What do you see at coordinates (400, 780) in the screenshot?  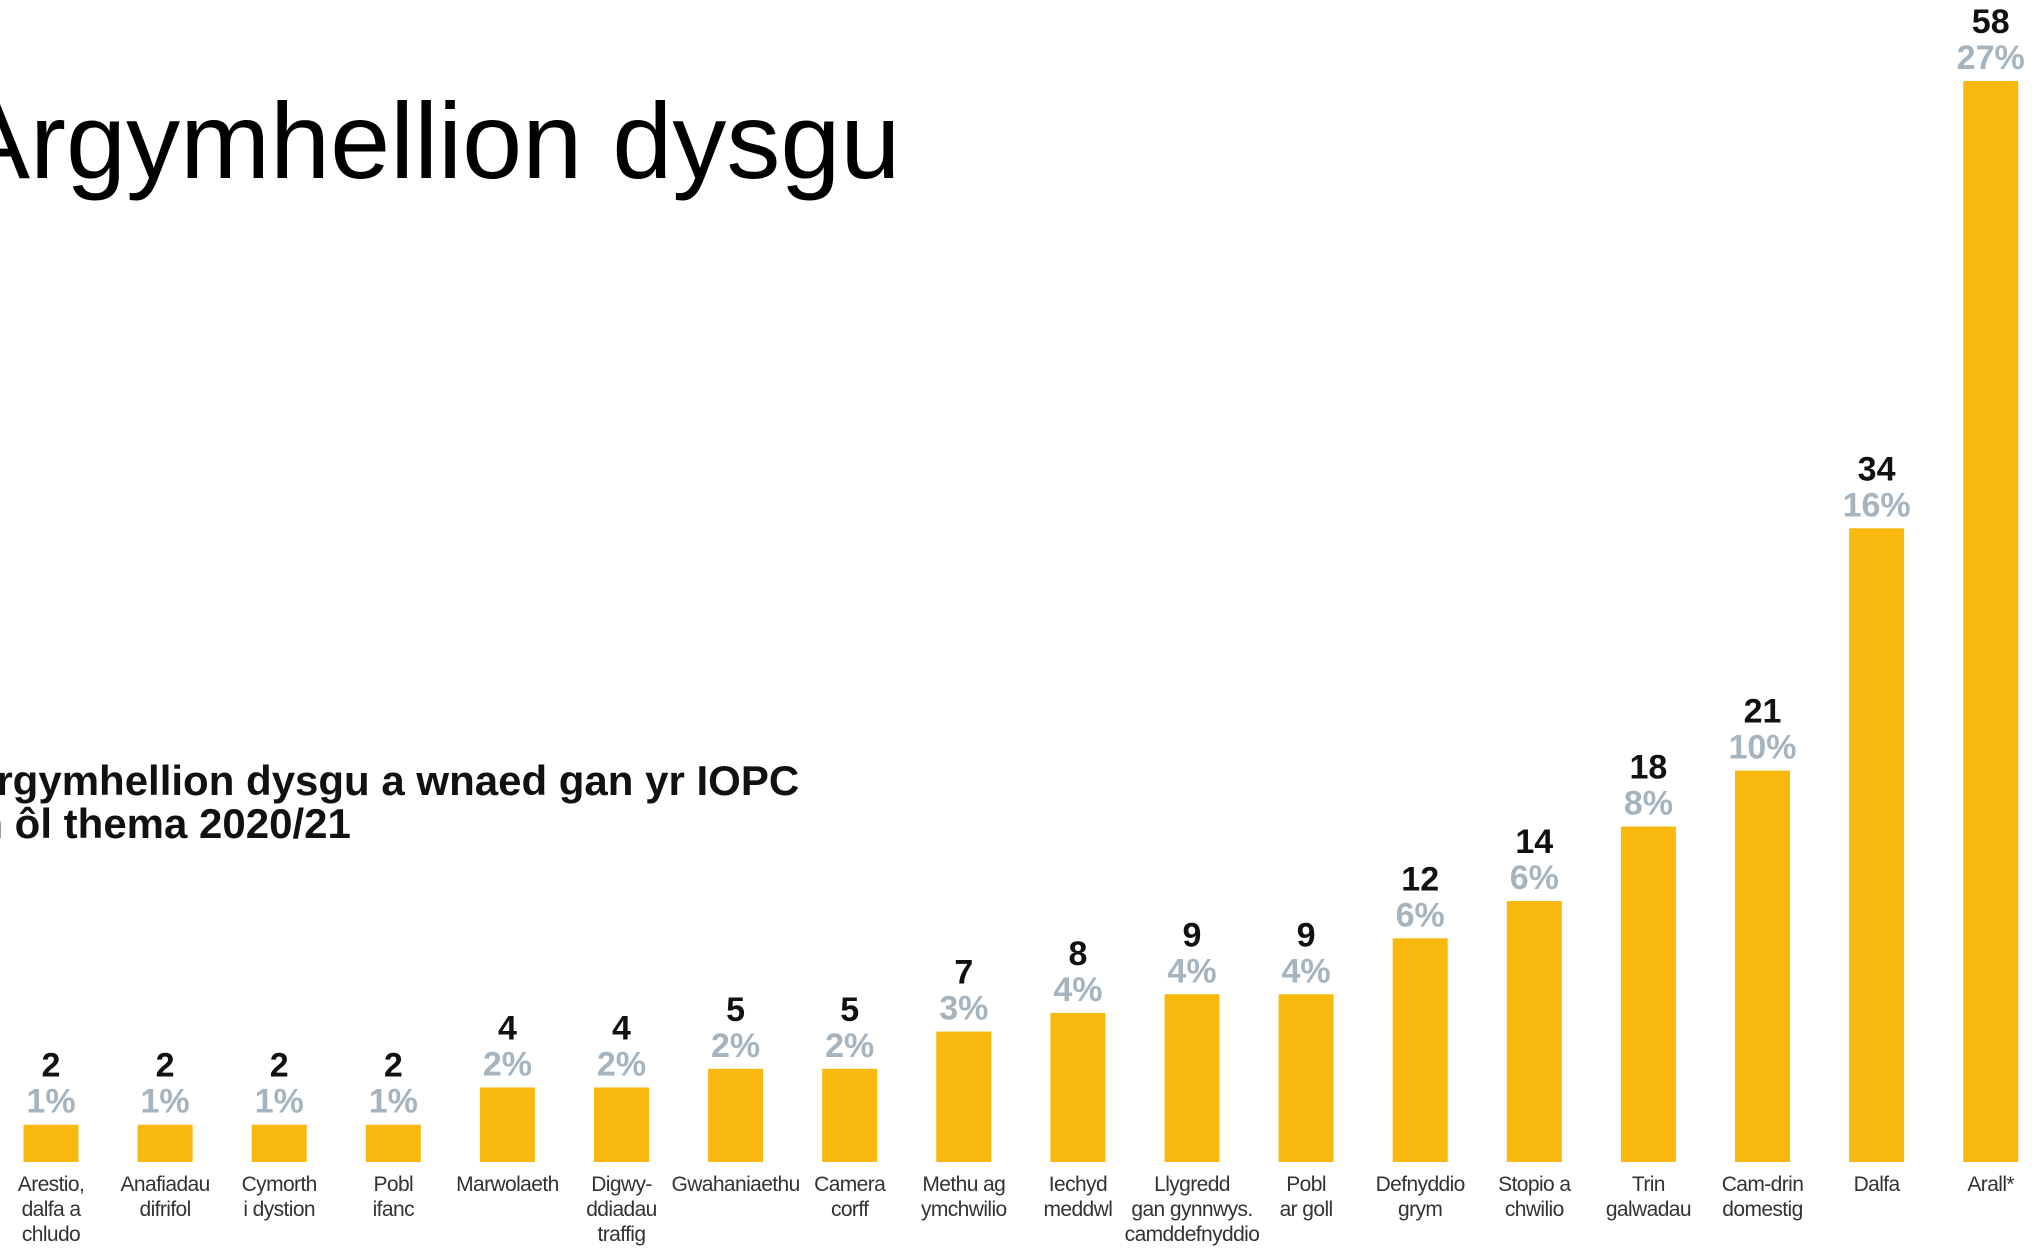 I see `subtitle: Argymhellion dysgu a wnaed gan yr IOPC` at bounding box center [400, 780].